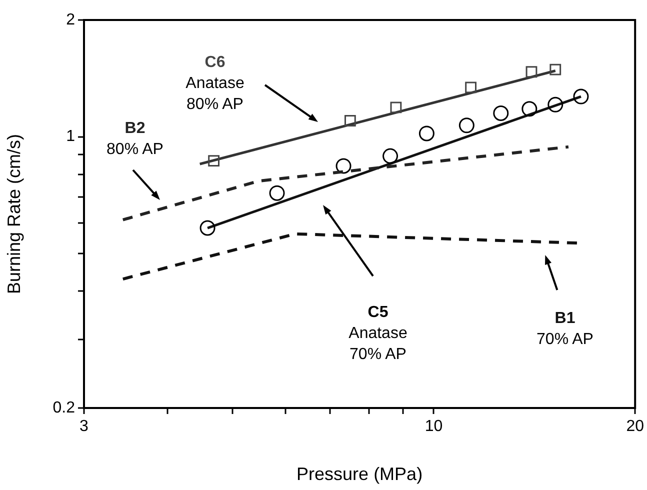 This screenshot has width=647, height=490. Describe the element at coordinates (64, 407) in the screenshot. I see `y-tick-label: 0.2` at that location.